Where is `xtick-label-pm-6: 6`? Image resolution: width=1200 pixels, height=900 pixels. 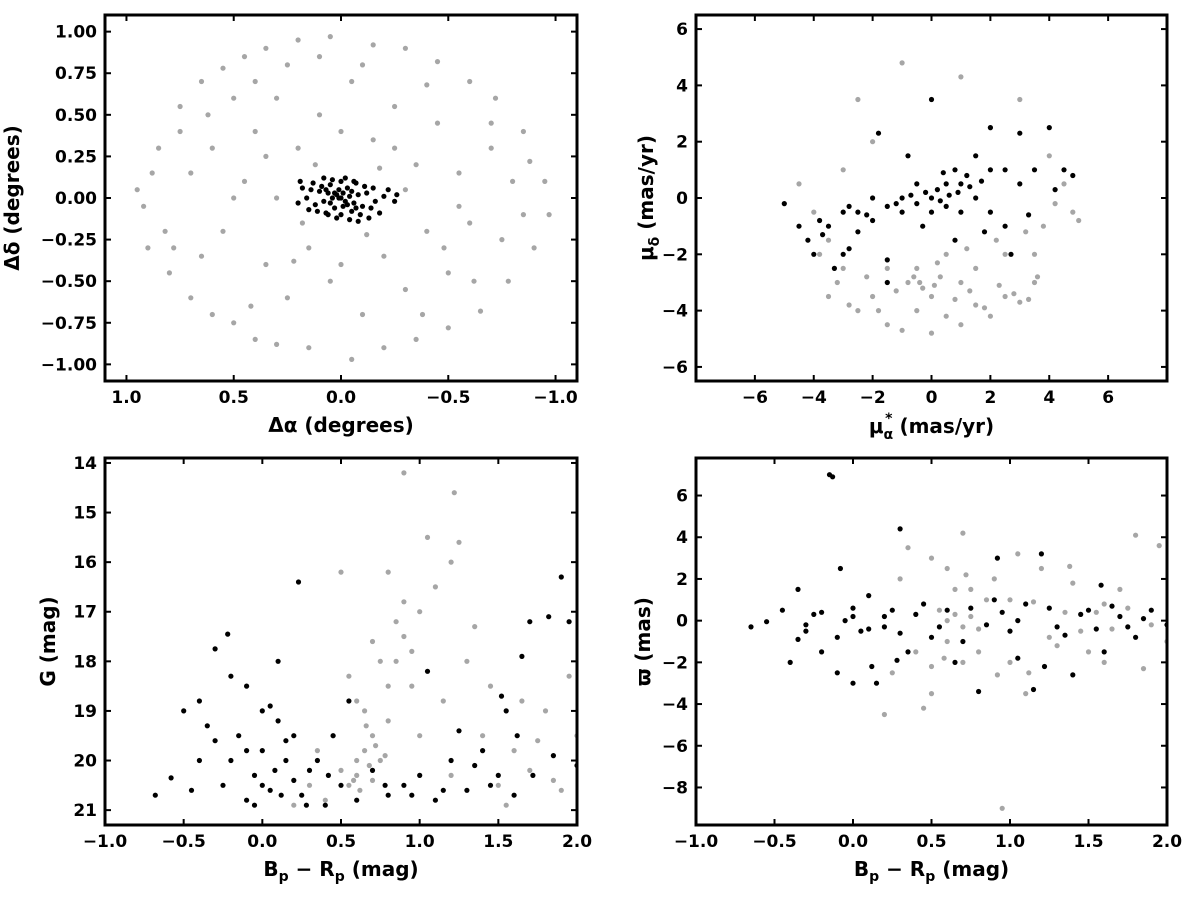 xtick-label-pm-6: 6 is located at coordinates (1108, 398).